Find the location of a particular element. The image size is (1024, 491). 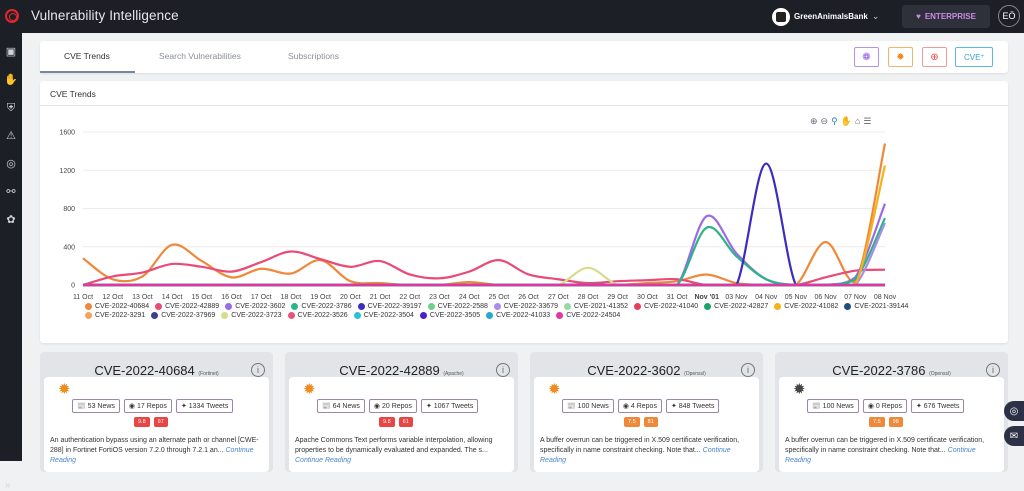

legend-item: CVE-2022-3526 is located at coordinates (317, 315).